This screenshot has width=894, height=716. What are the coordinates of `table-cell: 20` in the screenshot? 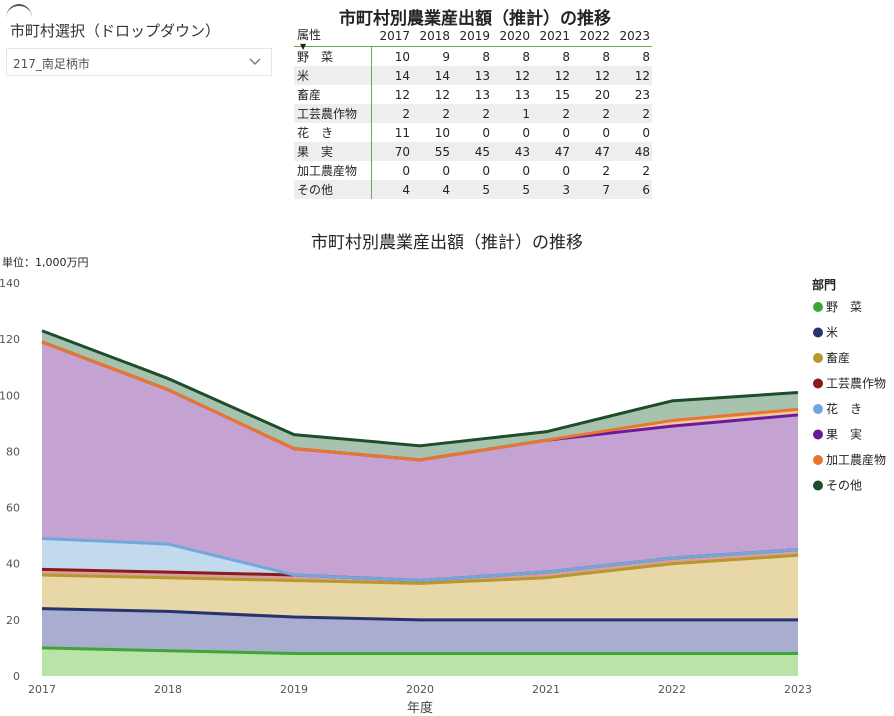 It's located at (602, 94).